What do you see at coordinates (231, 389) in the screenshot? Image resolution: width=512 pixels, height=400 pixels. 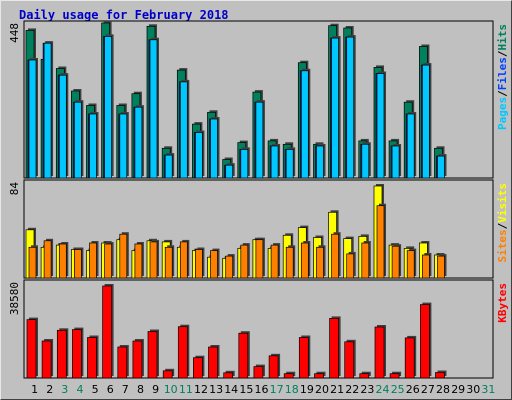 I see `day-label-14: 14` at bounding box center [231, 389].